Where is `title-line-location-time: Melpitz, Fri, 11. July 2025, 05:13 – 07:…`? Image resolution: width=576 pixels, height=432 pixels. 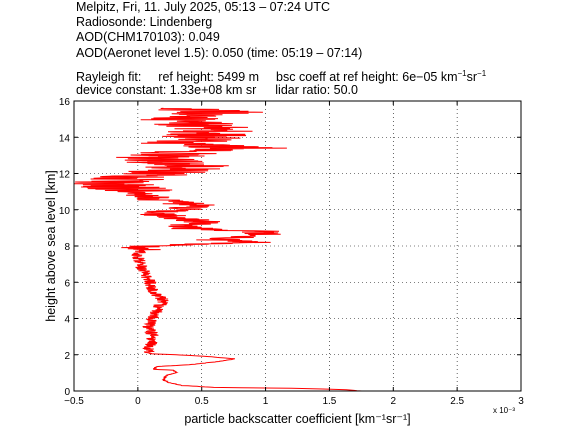 title-line-location-time: Melpitz, Fri, 11. July 2025, 05:13 – 07:… is located at coordinates (203, 7).